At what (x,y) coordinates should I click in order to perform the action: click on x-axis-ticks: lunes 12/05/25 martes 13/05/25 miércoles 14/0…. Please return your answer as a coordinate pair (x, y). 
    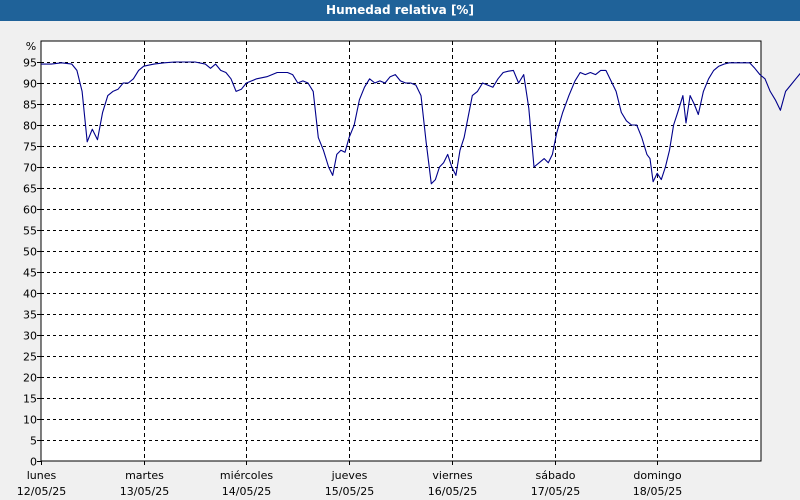
    Looking at the image, I should click on (349, 479).